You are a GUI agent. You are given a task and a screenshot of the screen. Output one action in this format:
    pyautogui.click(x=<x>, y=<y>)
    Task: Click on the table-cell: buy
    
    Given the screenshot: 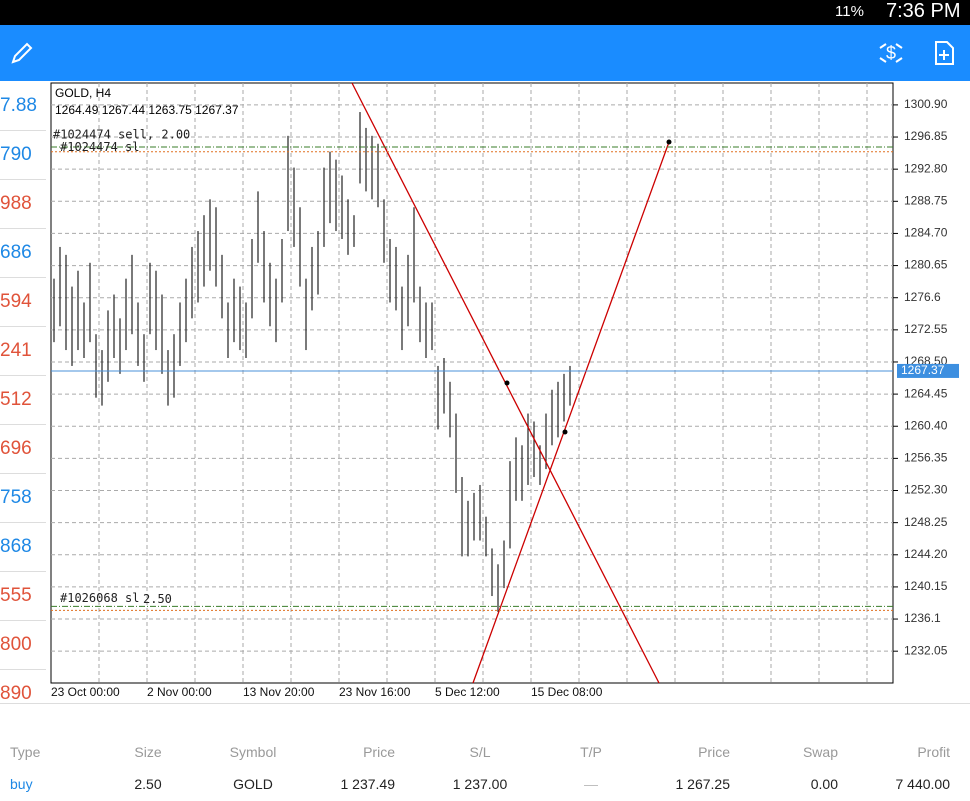 What is the action you would take?
    pyautogui.click(x=21, y=784)
    